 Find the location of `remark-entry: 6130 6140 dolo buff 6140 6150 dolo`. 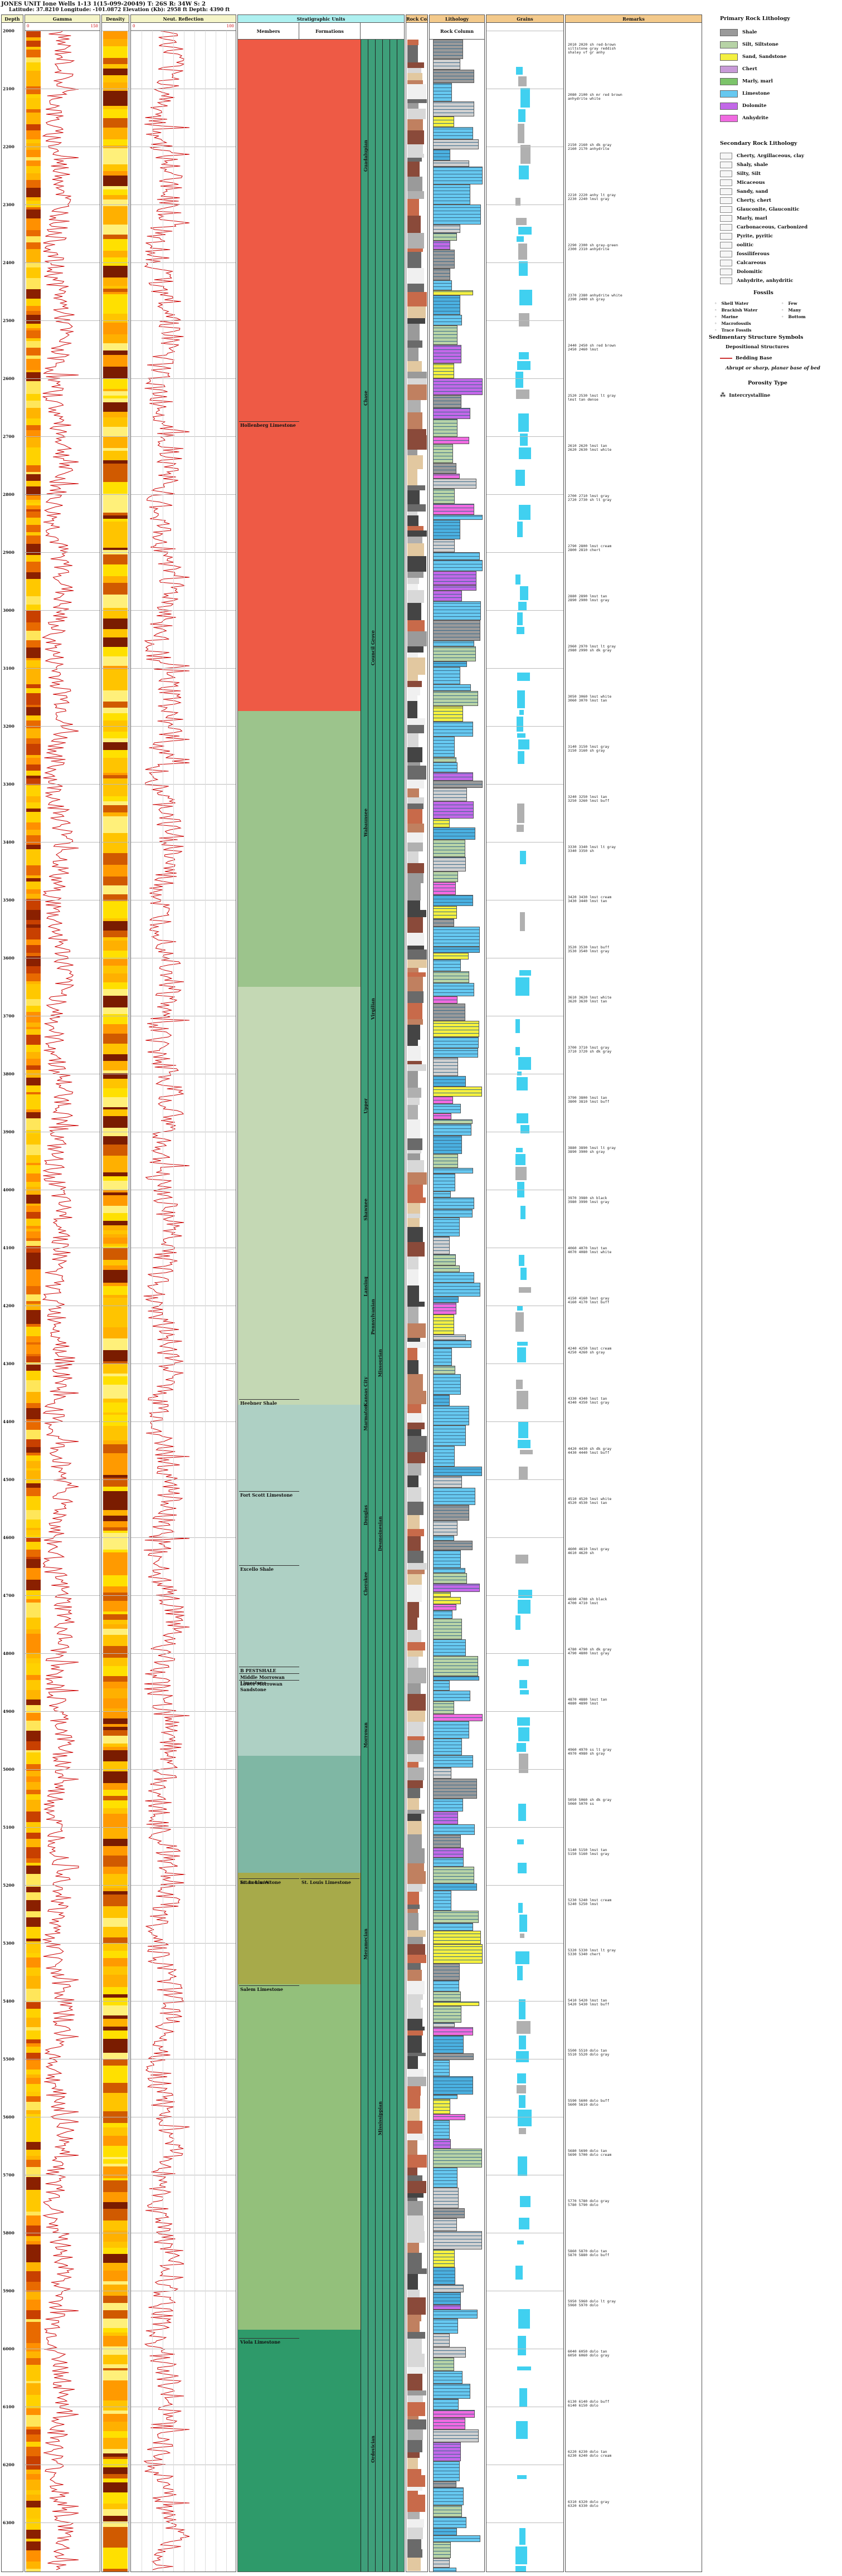

remark-entry: 6130 6140 dolo buff 6140 6150 dolo is located at coordinates (589, 2404).